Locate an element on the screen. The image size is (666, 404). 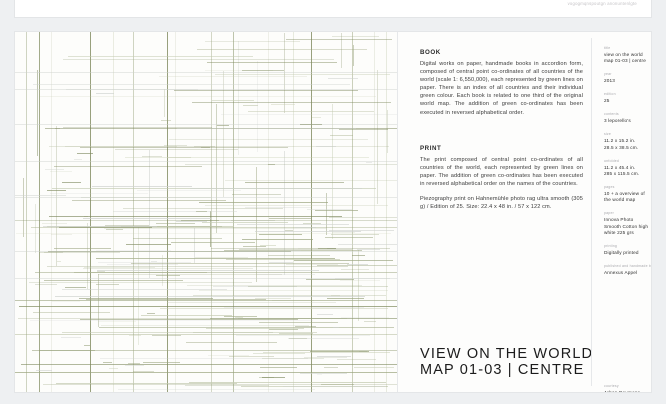
metadata-item: published and handmade by Annexus Appel is located at coordinates (627, 270).